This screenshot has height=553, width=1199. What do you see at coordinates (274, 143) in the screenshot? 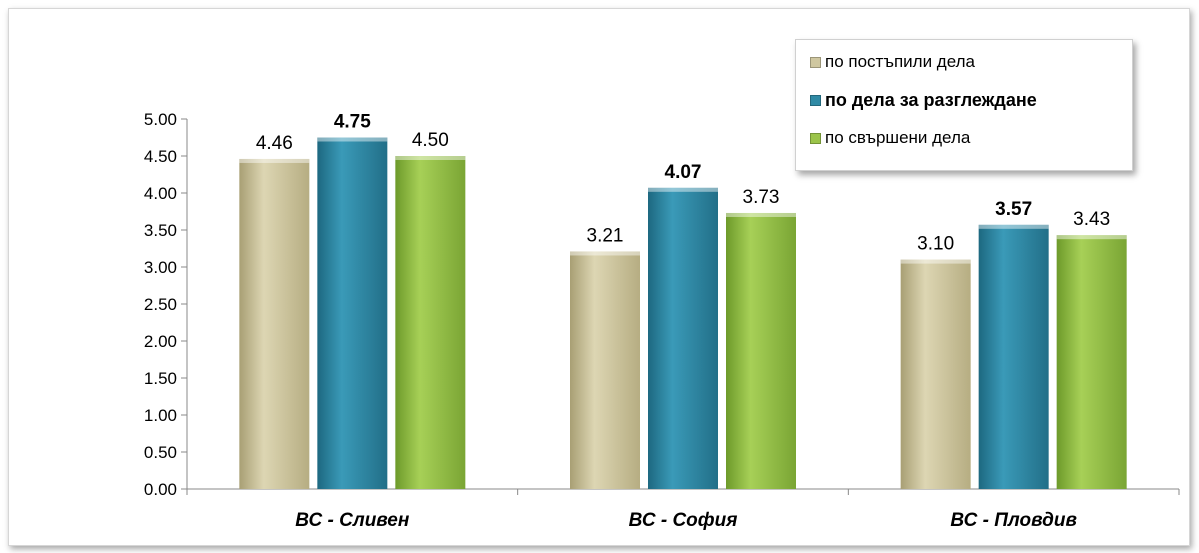
I see `data-label: 4.46` at bounding box center [274, 143].